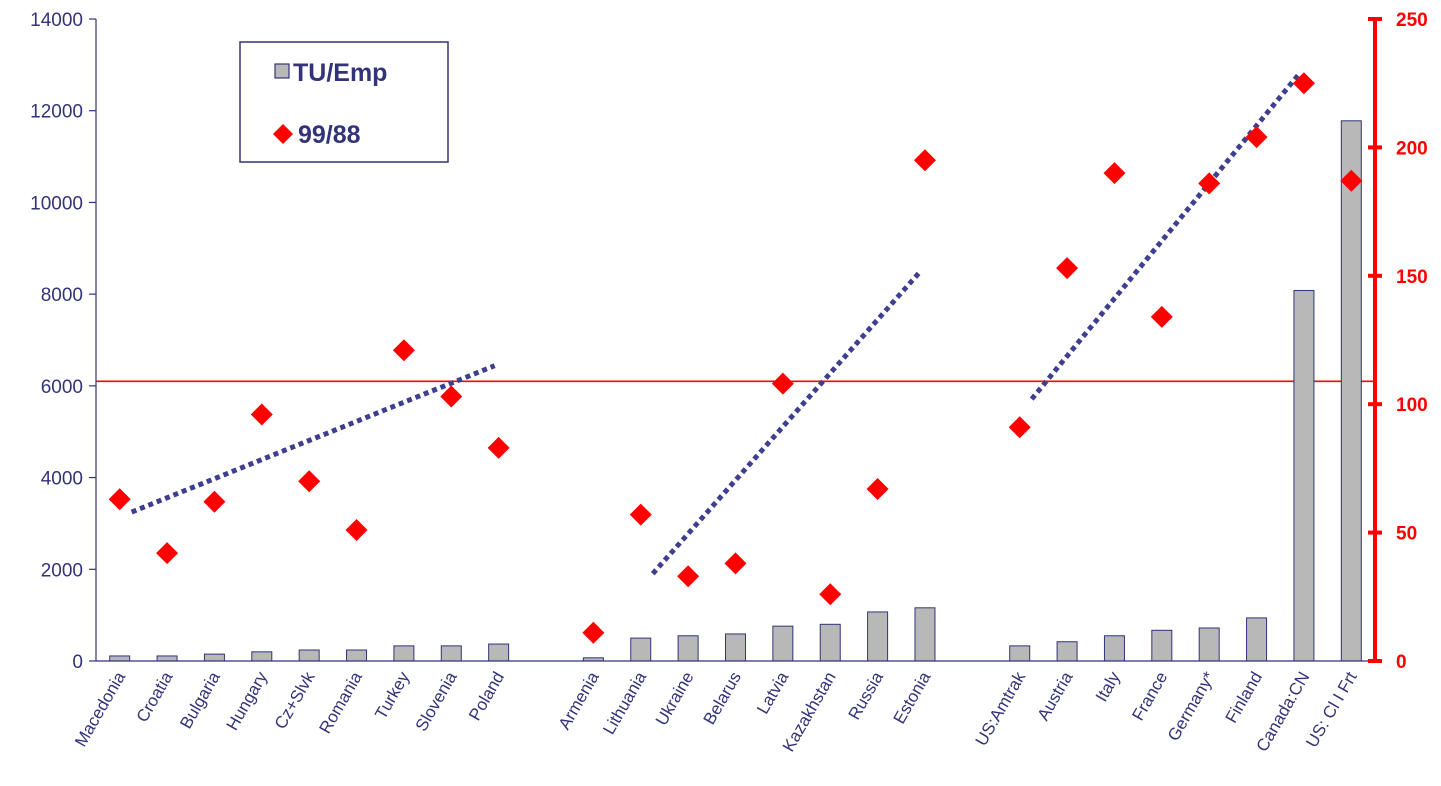 The width and height of the screenshot is (1441, 786). What do you see at coordinates (282, 71) in the screenshot?
I see `legend-bar-swatch` at bounding box center [282, 71].